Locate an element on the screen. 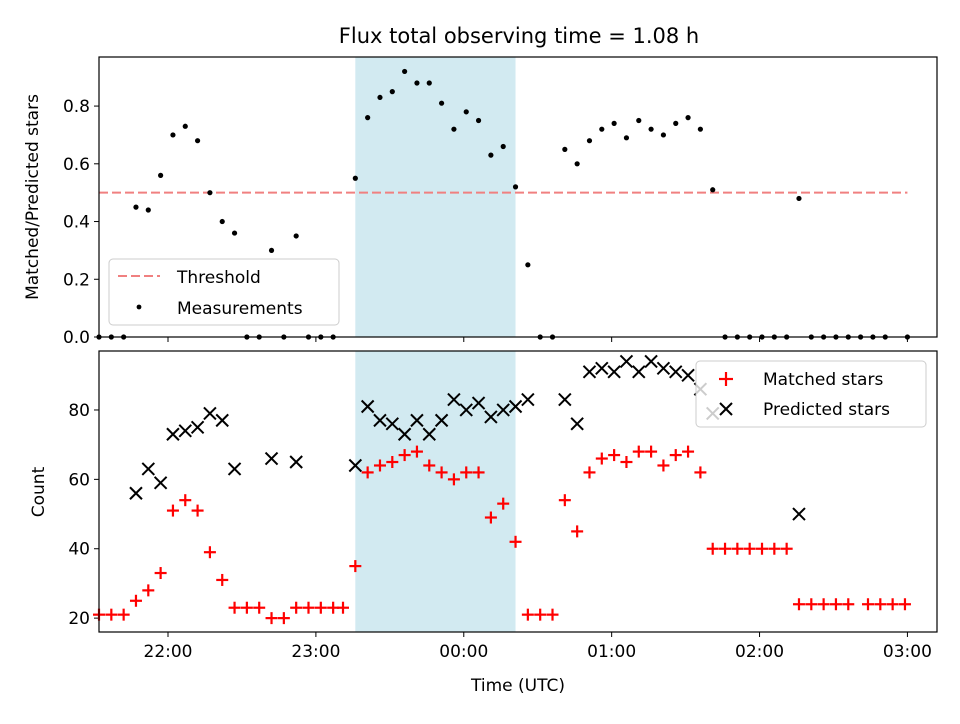 The width and height of the screenshot is (960, 724). bottom-y-tick-label: 60 is located at coordinates (79, 480).